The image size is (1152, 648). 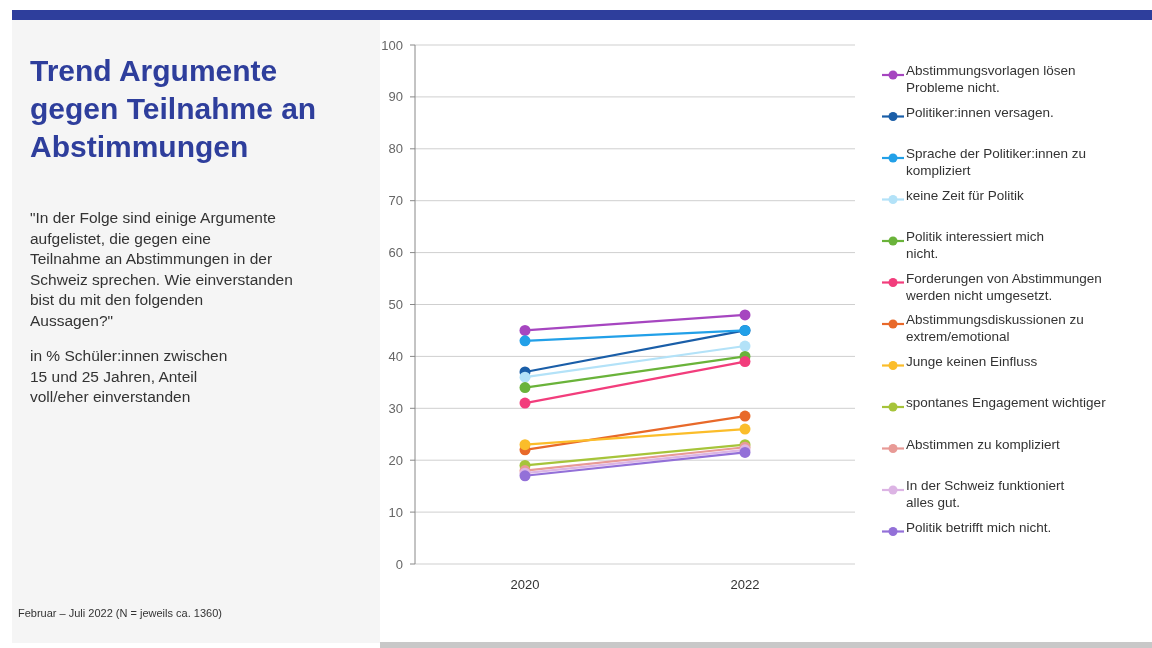 I want to click on text: "In der Folge sind einige Argumente aufgelistet, die gegen eine Teilnahme an Abstimmungen in der Schweiz sprechen. Wie einverstanden bist du mit den folgenden Aussagen?", so click(x=161, y=269).